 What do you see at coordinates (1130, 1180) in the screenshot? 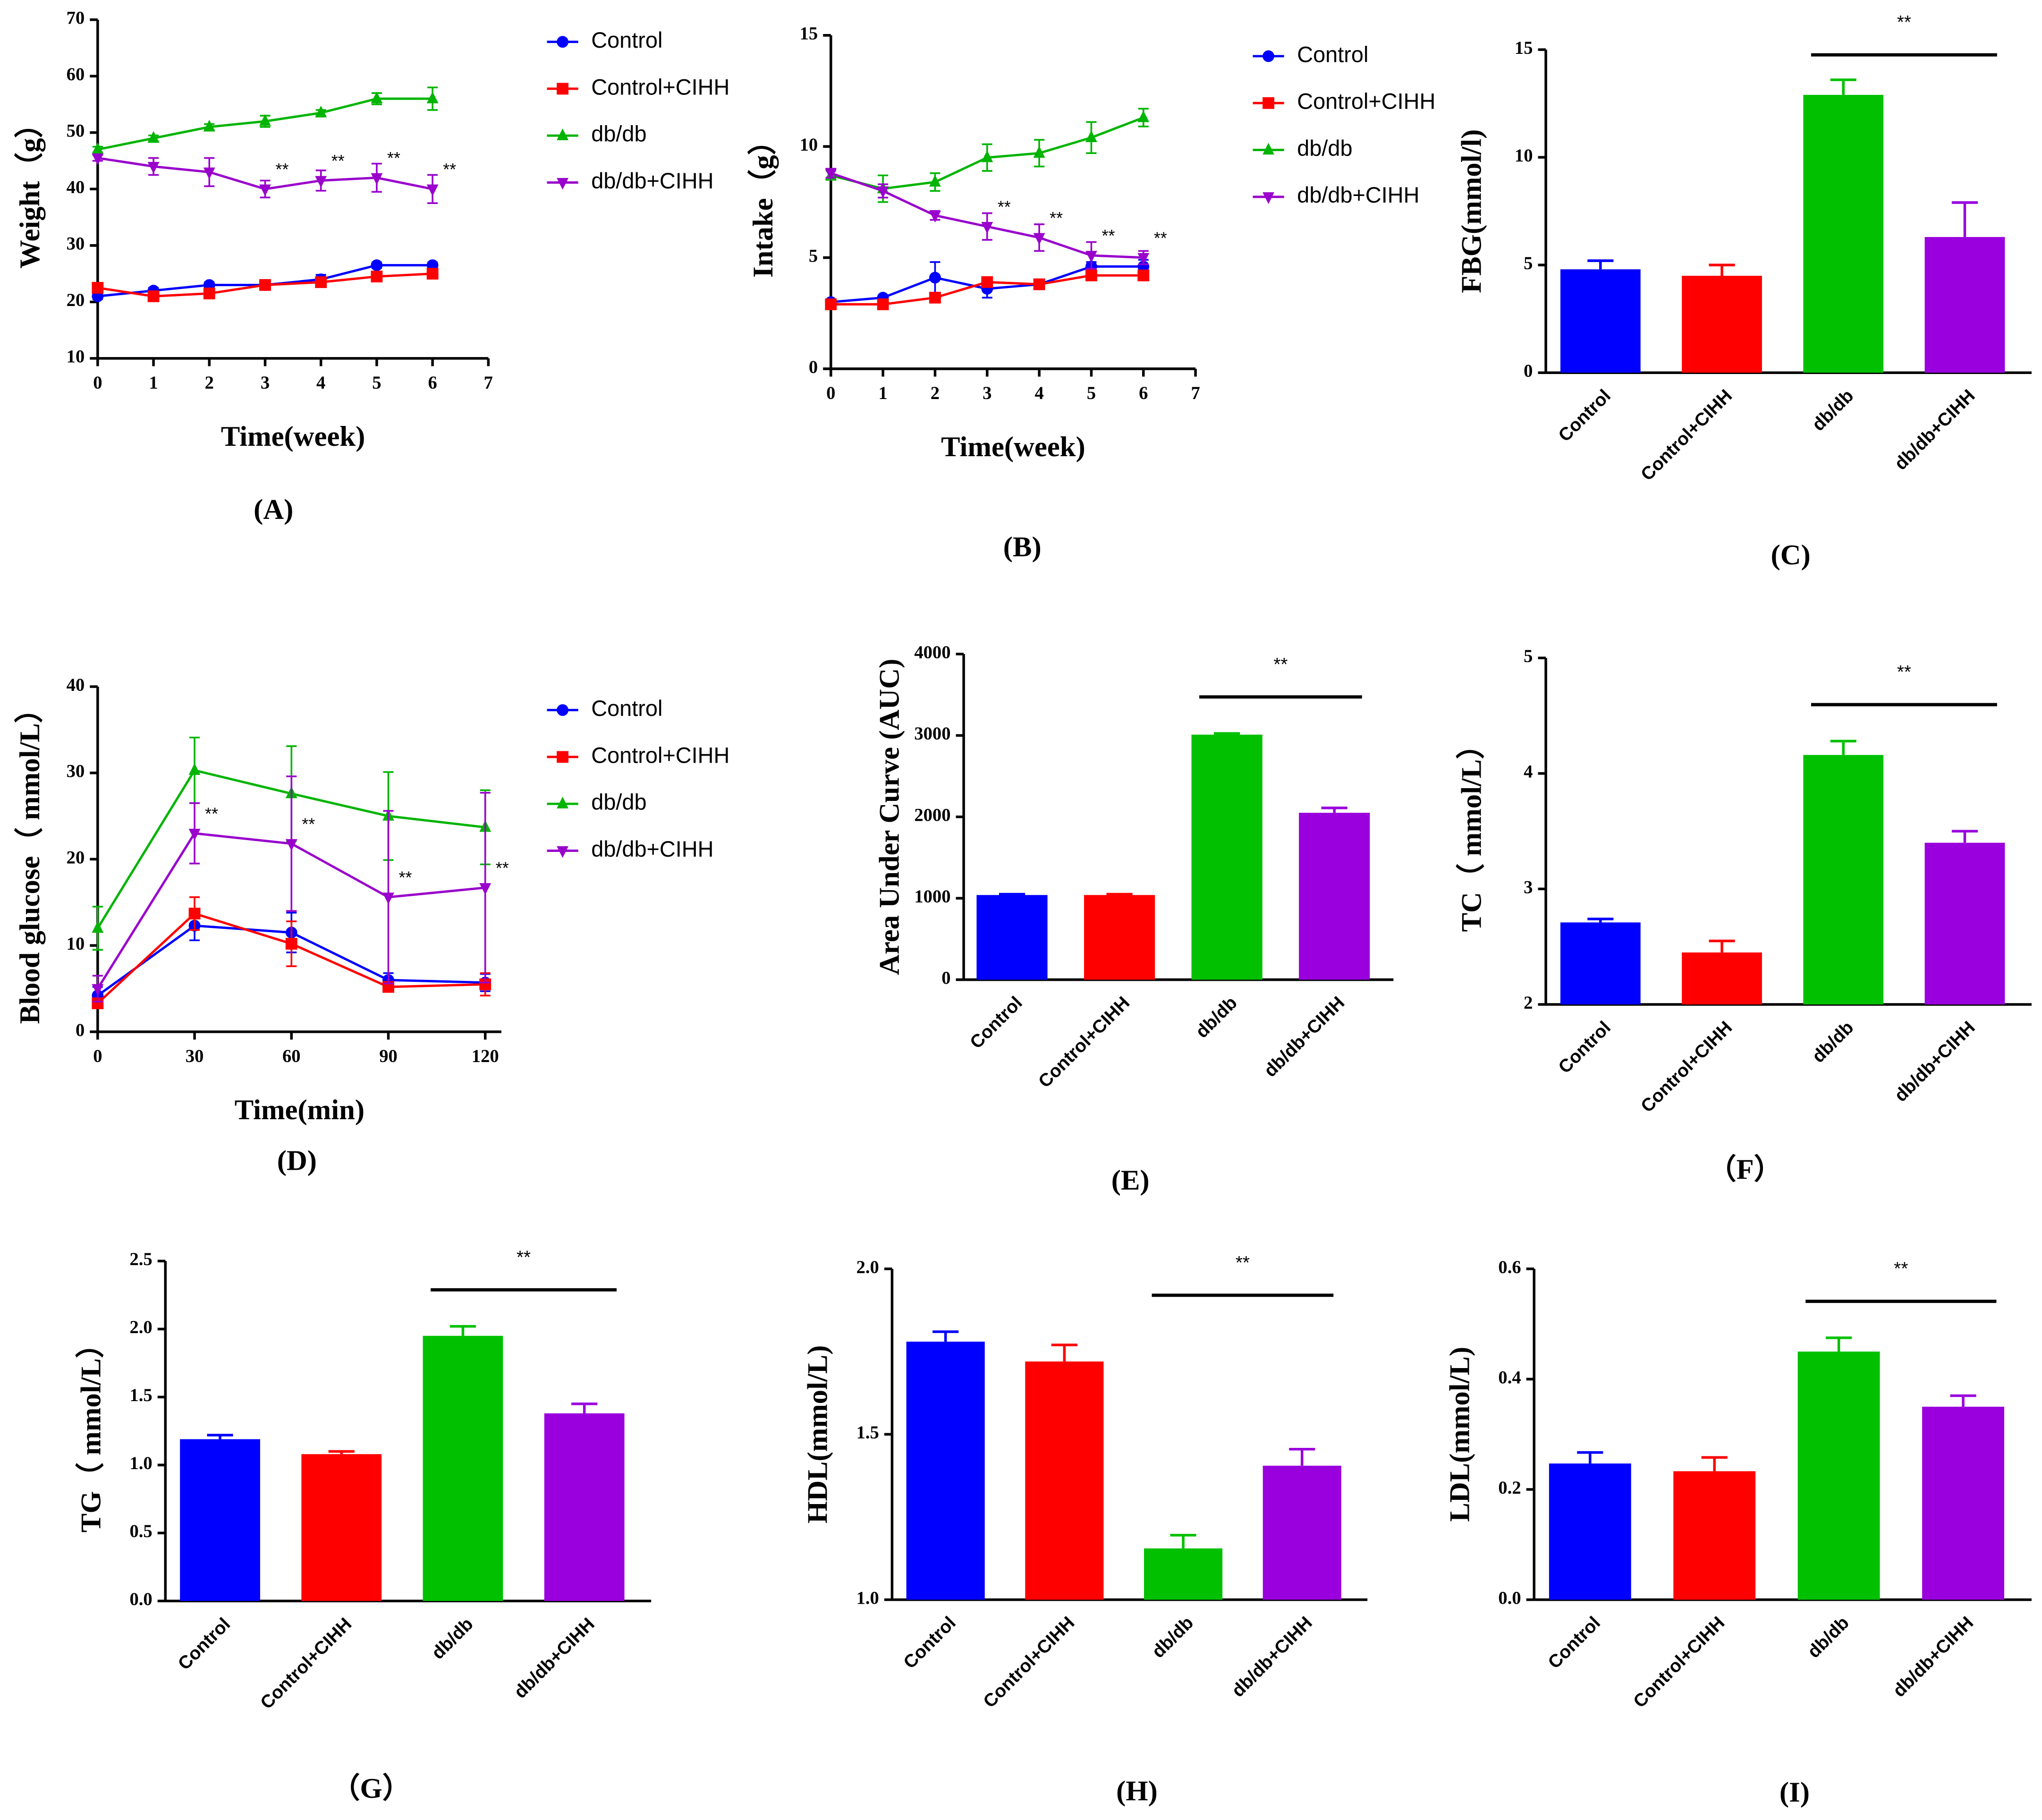
I see `panel-label: (E)` at bounding box center [1130, 1180].